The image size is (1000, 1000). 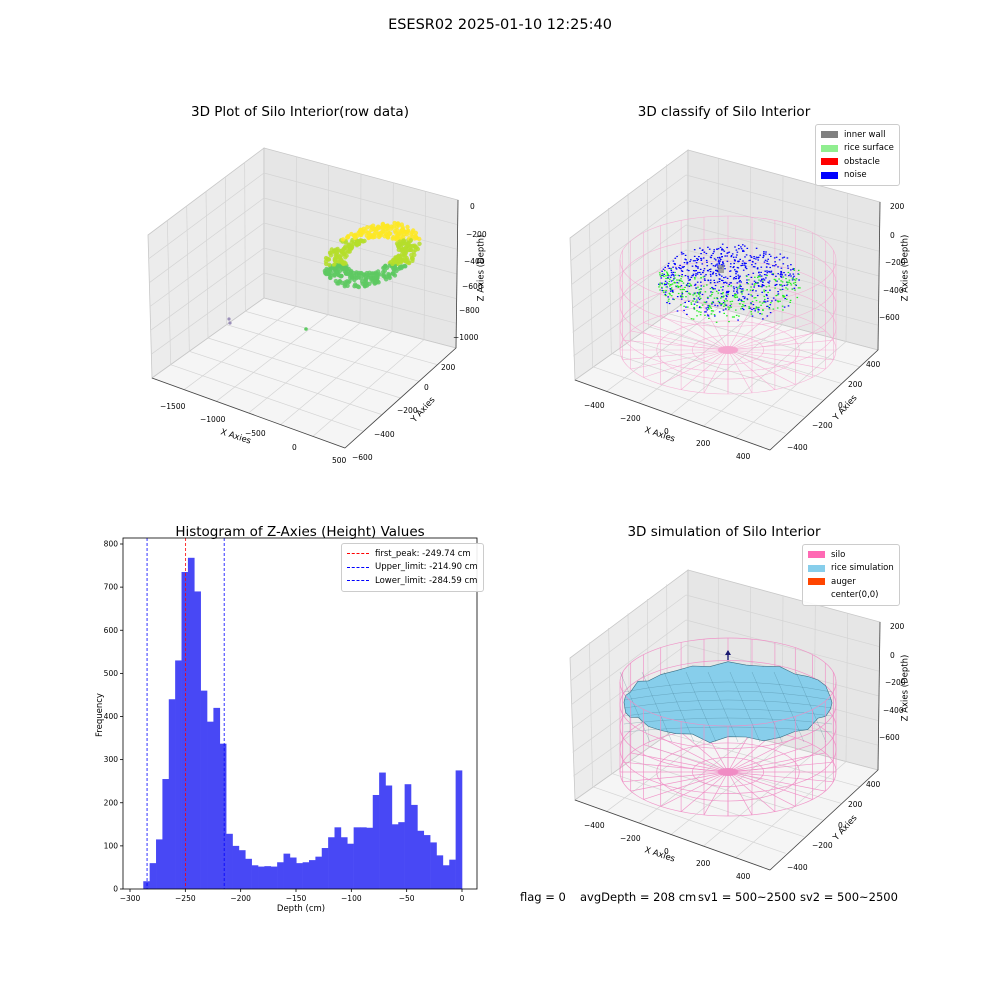 What do you see at coordinates (666, 851) in the screenshot?
I see `p4-xtick: 0` at bounding box center [666, 851].